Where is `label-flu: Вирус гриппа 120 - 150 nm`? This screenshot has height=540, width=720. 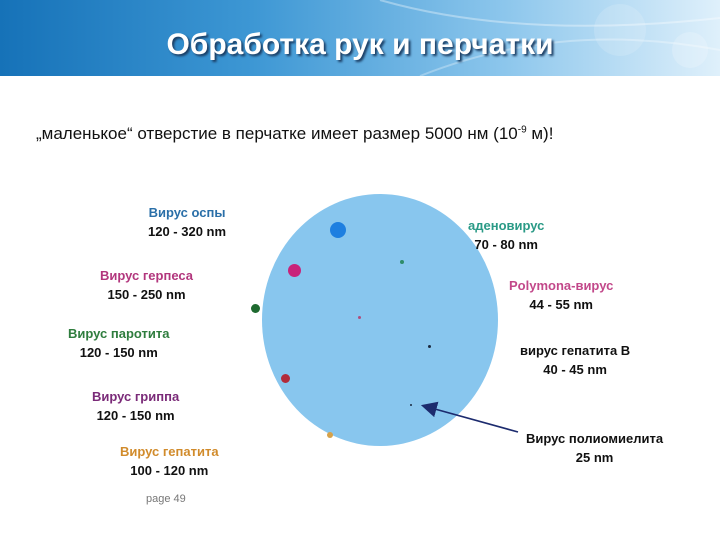 label-flu: Вирус гриппа 120 - 150 nm is located at coordinates (135, 406).